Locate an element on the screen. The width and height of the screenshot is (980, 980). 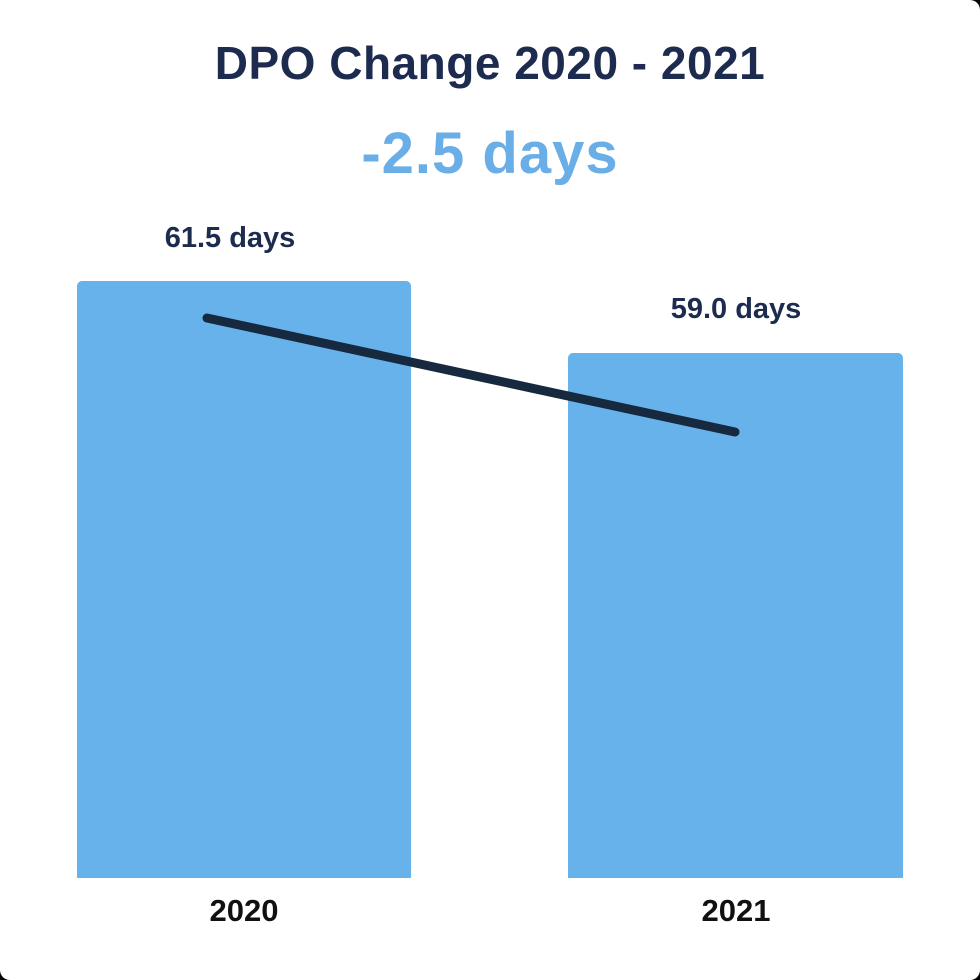
value-label-2021: 59.0 days is located at coordinates (736, 309).